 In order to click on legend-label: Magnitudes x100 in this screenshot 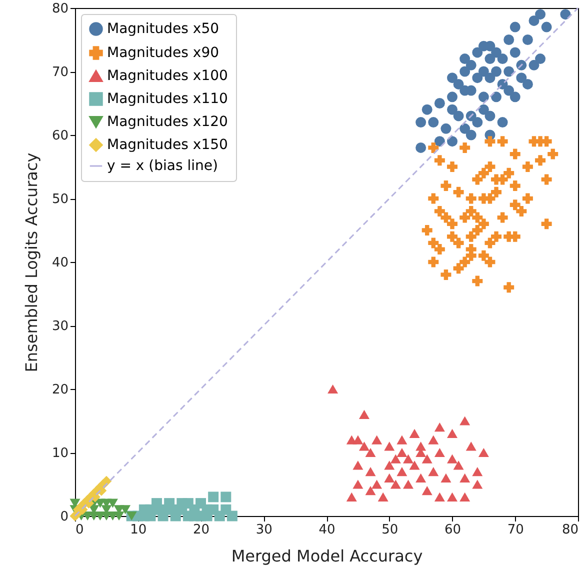, I will do `click(167, 76)`.